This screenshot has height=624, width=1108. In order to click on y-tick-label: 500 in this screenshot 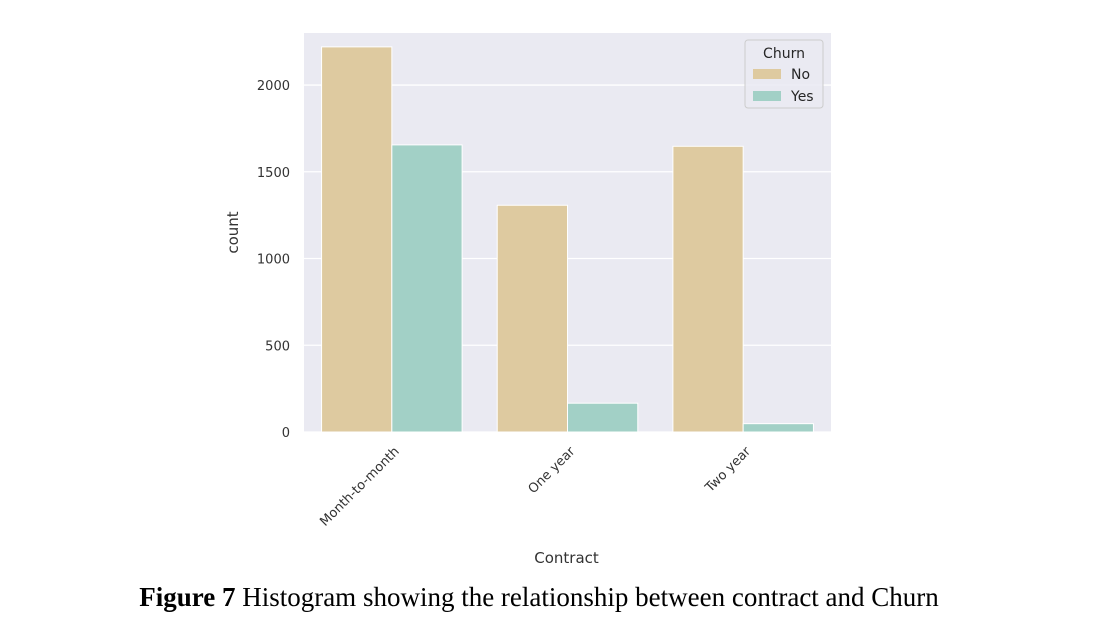, I will do `click(277, 346)`.